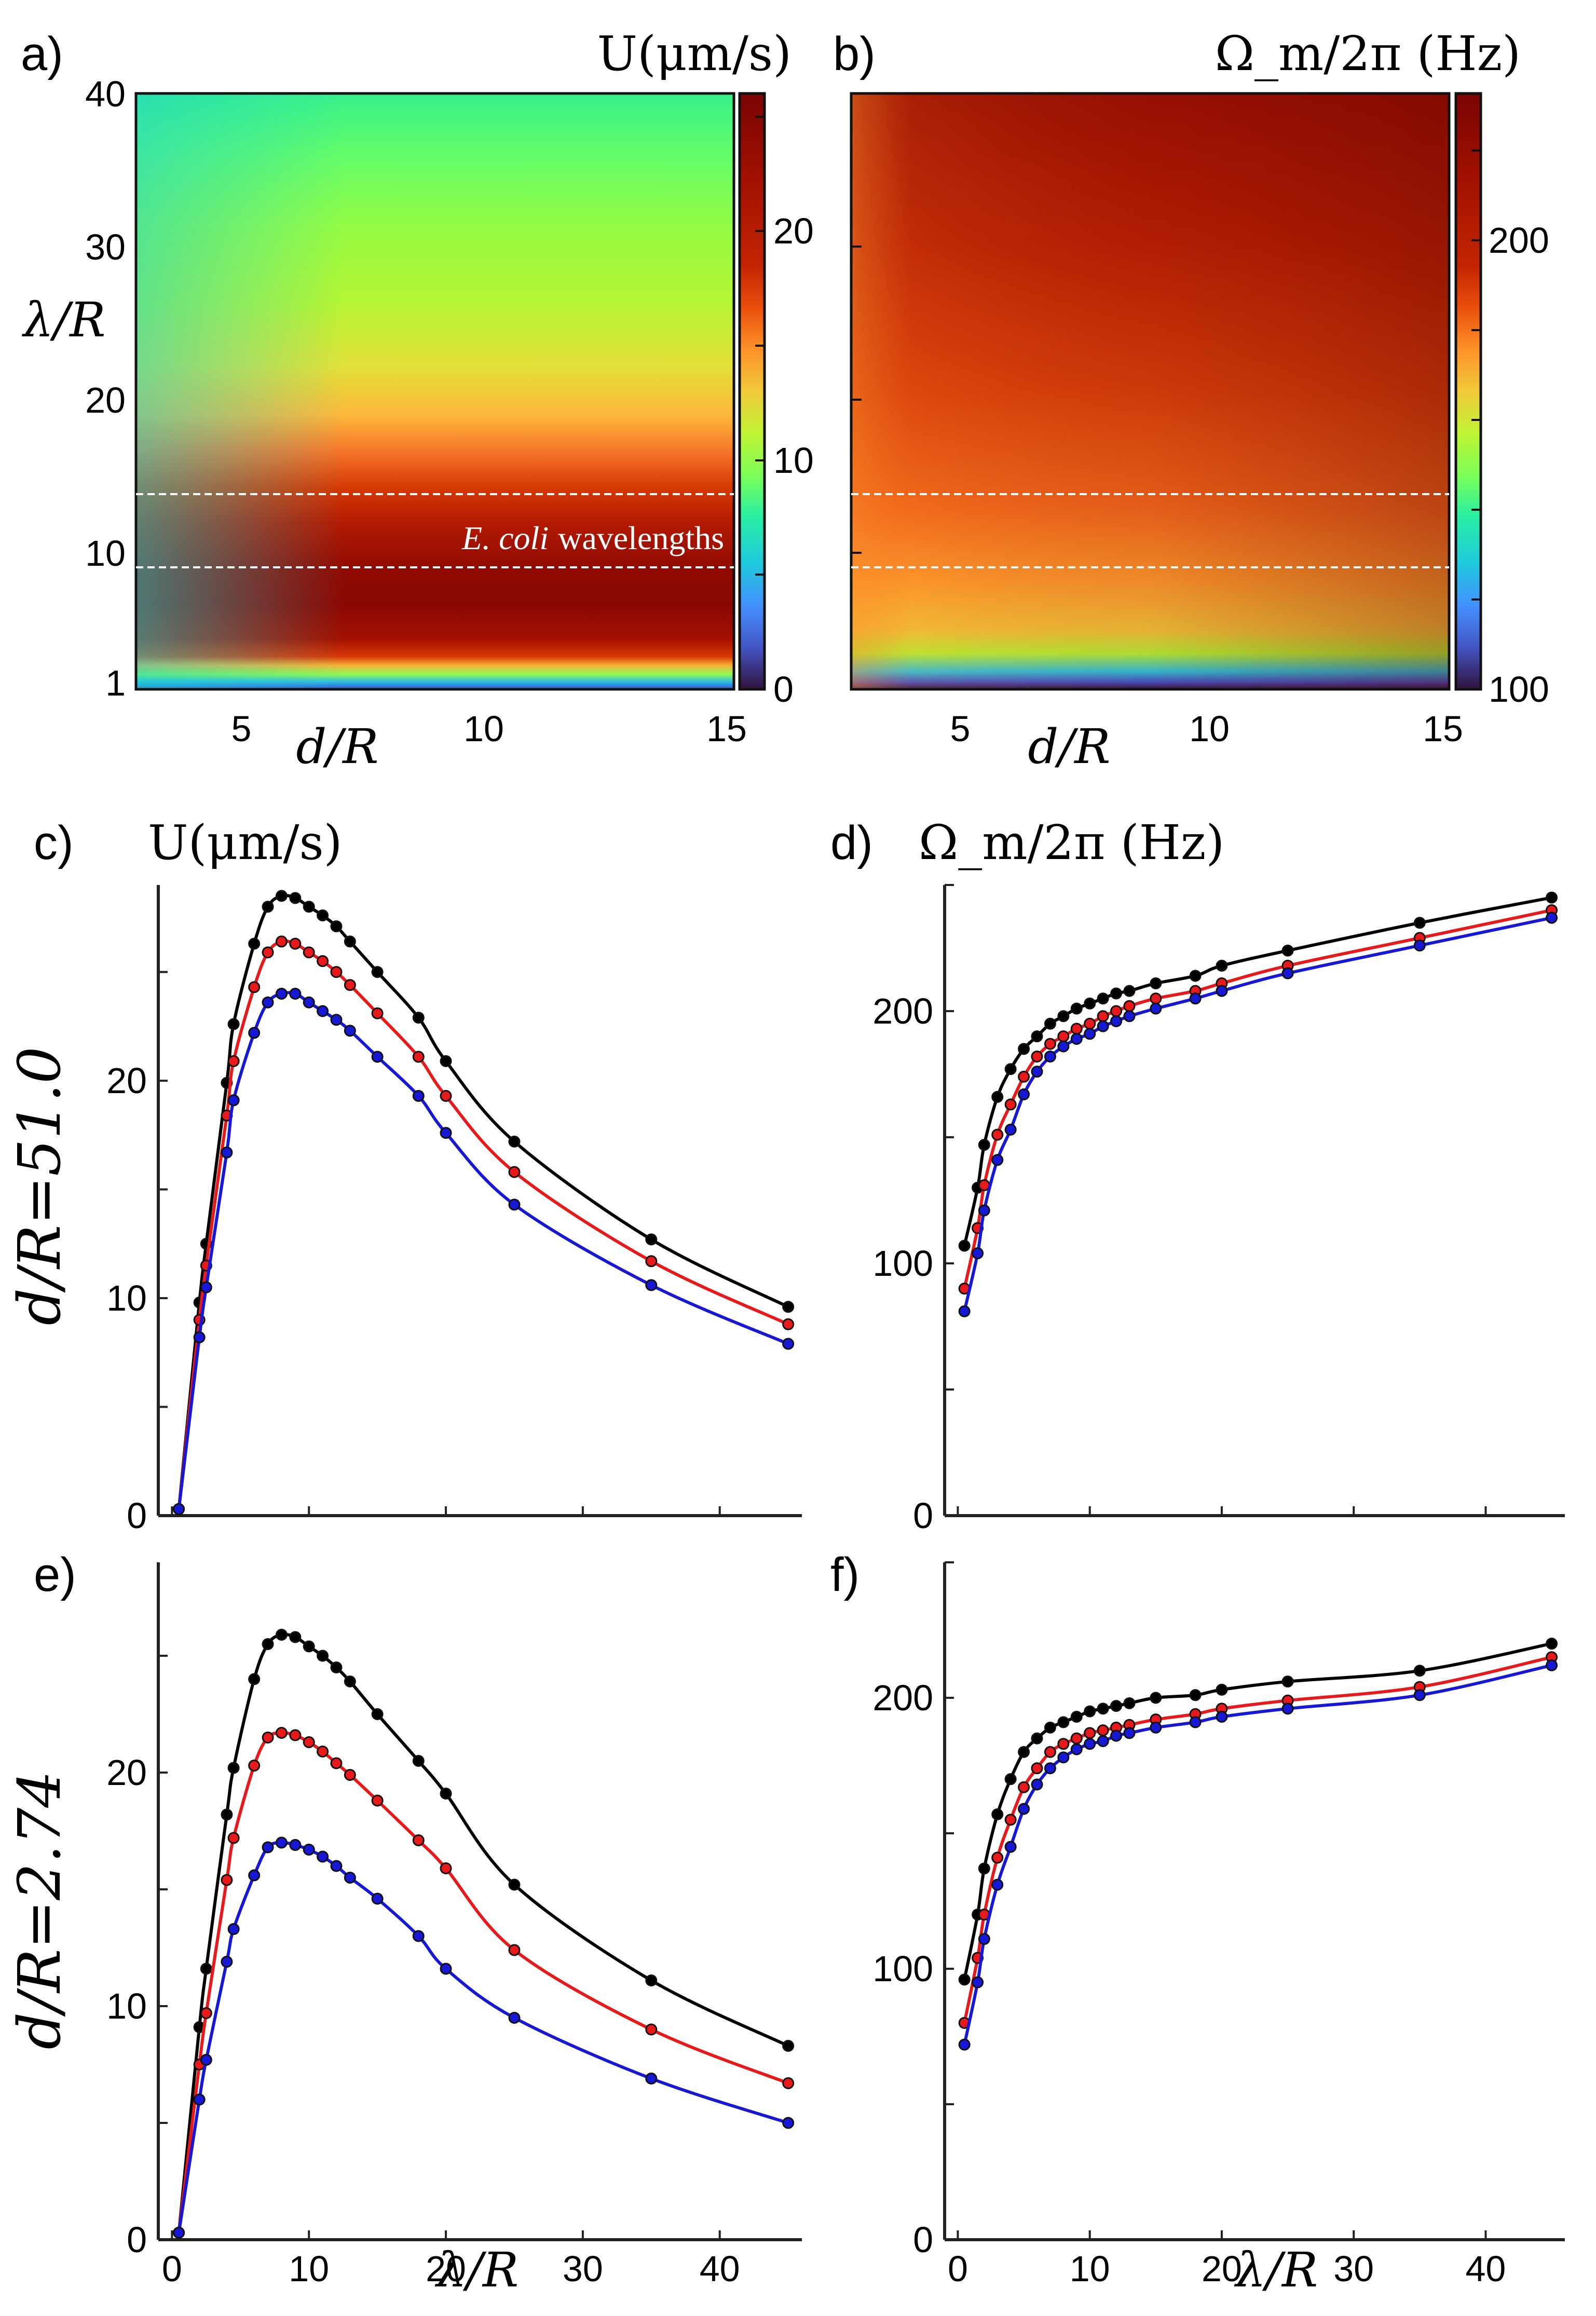 The width and height of the screenshot is (1596, 2316). What do you see at coordinates (1069, 746) in the screenshot?
I see `x-axis-label-b: d/R` at bounding box center [1069, 746].